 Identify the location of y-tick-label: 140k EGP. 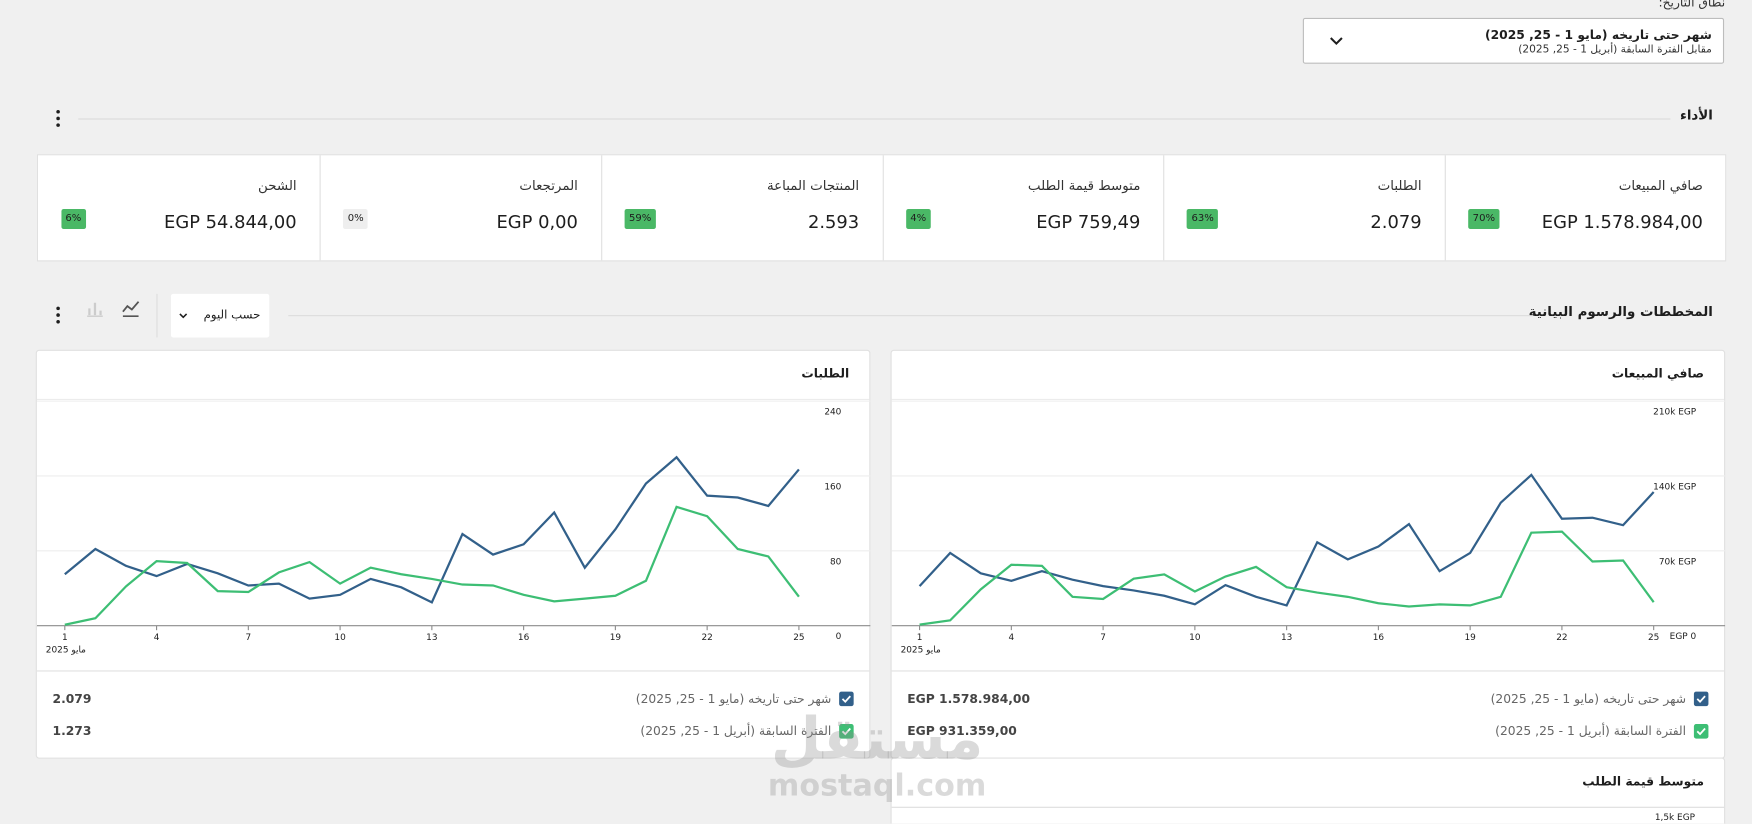
(1675, 487).